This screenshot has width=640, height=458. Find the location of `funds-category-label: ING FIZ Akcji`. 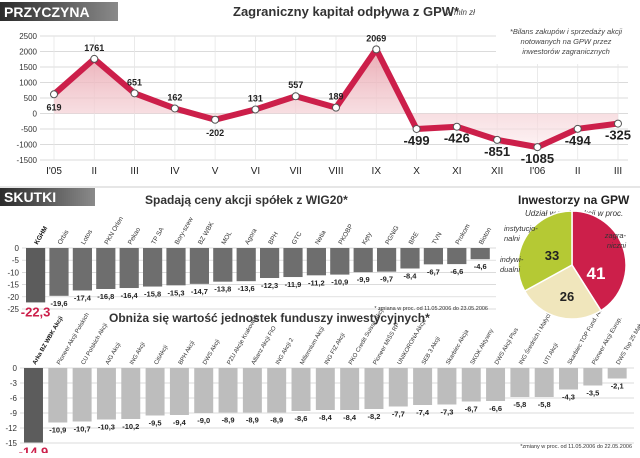

funds-category-label: ING FIZ Akcji is located at coordinates (335, 349).